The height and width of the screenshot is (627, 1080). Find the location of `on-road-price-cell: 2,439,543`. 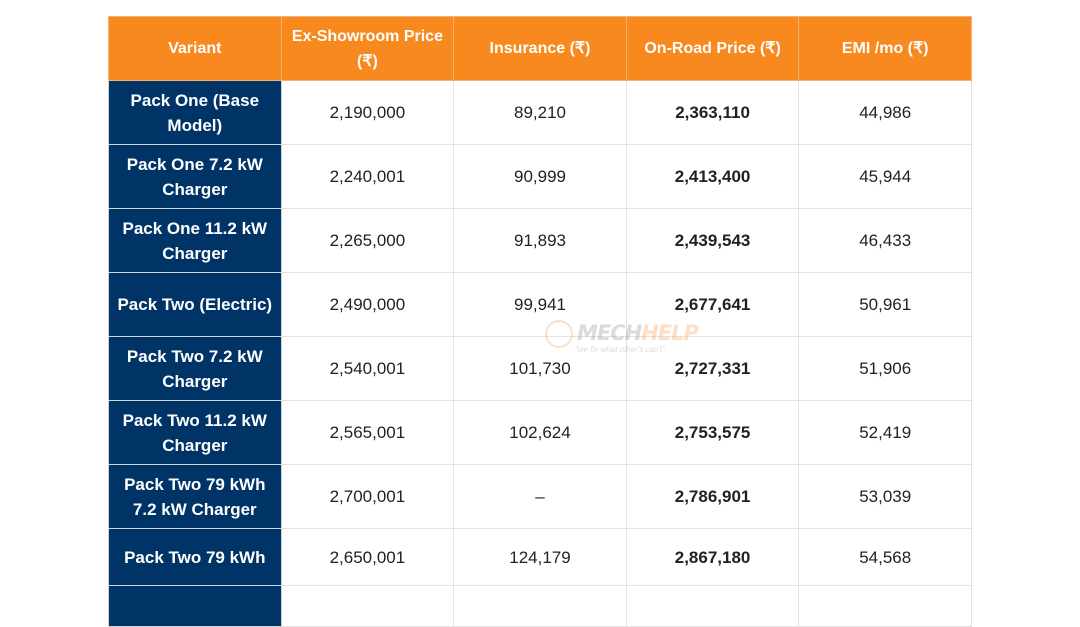

on-road-price-cell: 2,439,543 is located at coordinates (712, 240).